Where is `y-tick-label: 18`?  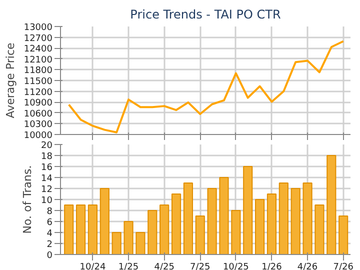
y-tick-label: 18 is located at coordinates (47, 157).